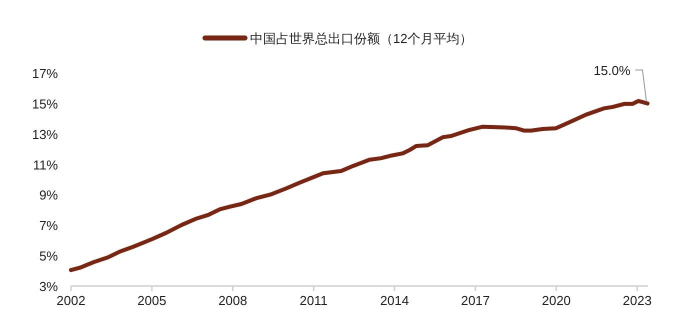  Describe the element at coordinates (233, 300) in the screenshot. I see `x-tick-label: 2008` at that location.